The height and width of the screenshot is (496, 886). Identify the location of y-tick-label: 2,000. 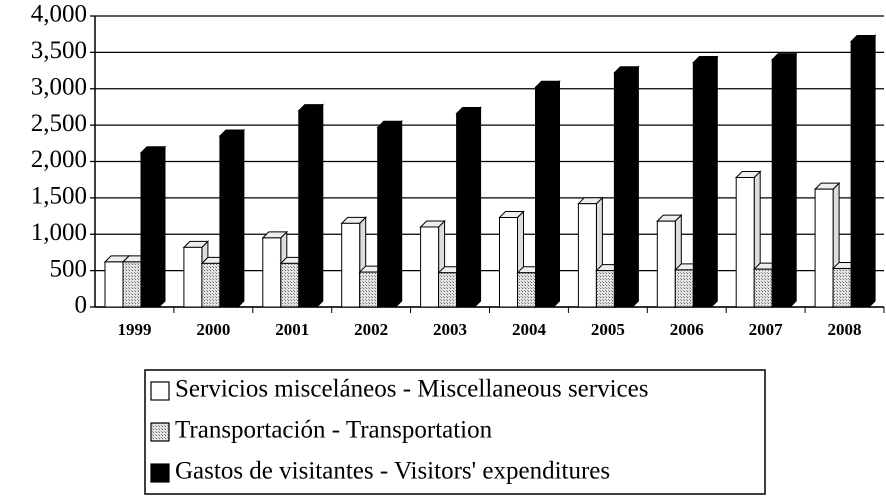
(59, 159).